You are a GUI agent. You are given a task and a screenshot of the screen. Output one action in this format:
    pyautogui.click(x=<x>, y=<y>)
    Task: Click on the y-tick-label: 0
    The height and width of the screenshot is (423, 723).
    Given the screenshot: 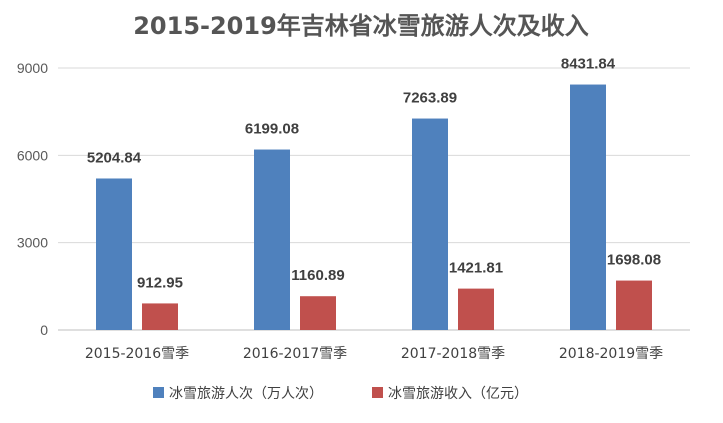 What is the action you would take?
    pyautogui.click(x=44, y=330)
    